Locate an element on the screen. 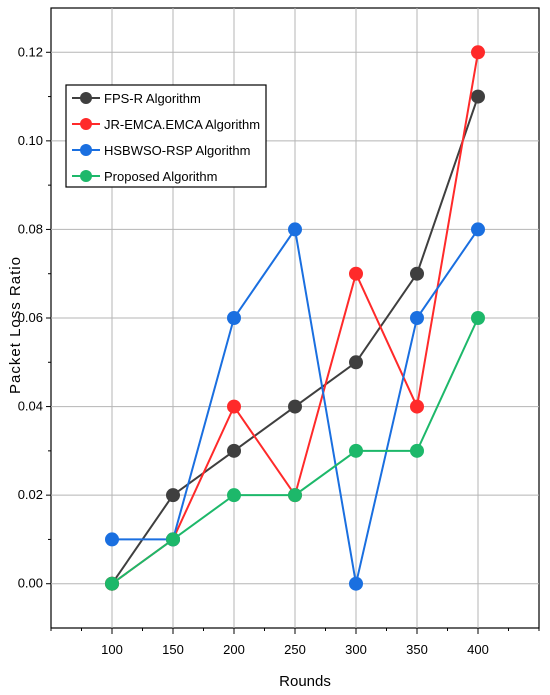 This screenshot has width=550, height=695. y-tick-label: 0.12 is located at coordinates (30, 51).